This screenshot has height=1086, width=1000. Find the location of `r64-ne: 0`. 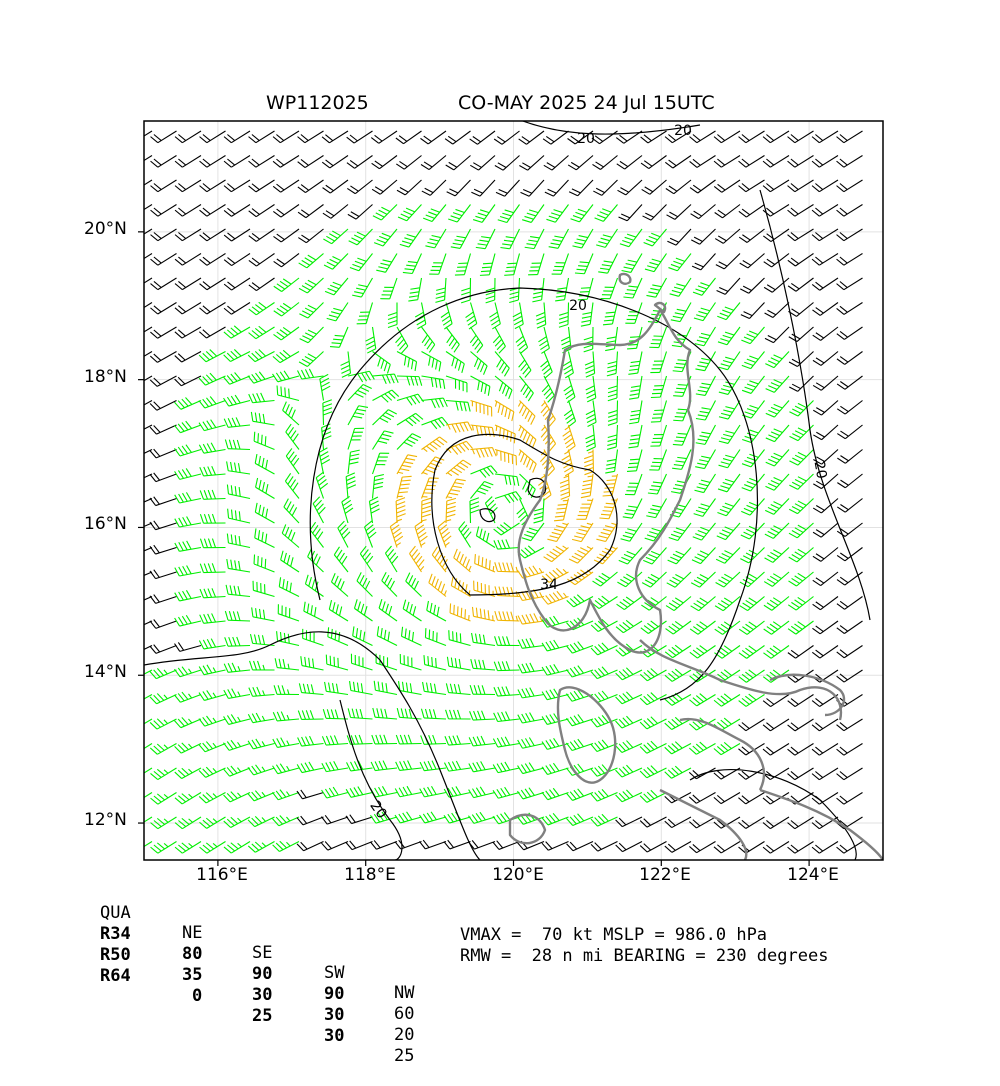

r64-ne: 0 is located at coordinates (197, 996).